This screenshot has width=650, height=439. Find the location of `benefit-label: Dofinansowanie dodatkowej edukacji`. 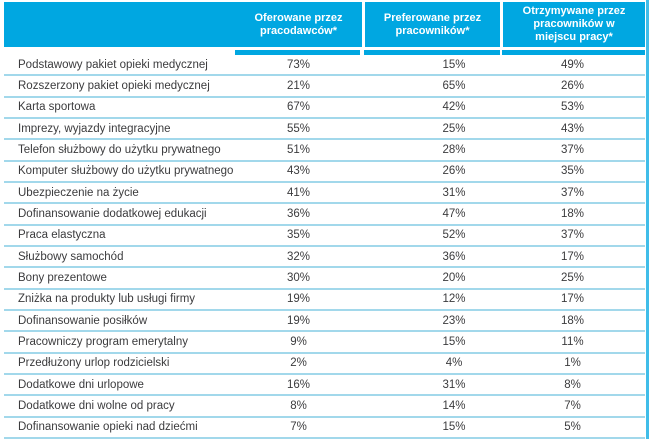

benefit-label: Dofinansowanie dodatkowej edukacji is located at coordinates (112, 213).